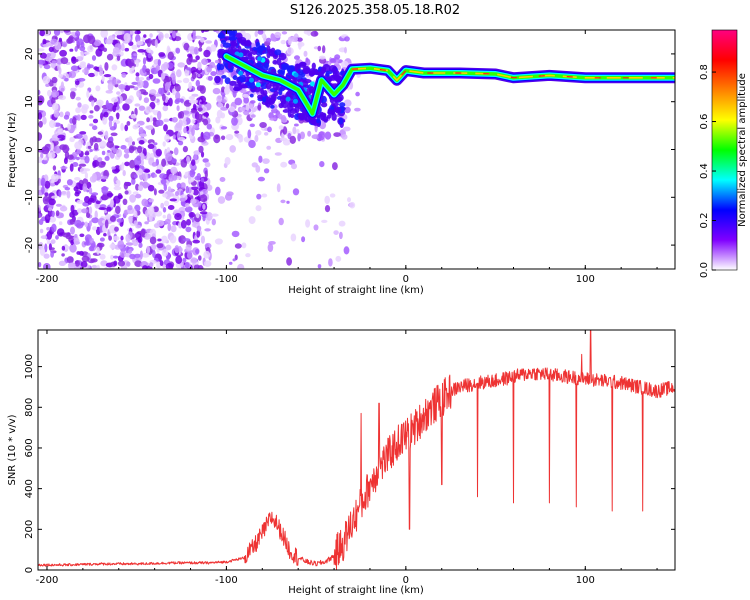 Image resolution: width=750 pixels, height=600 pixels. I want to click on spectrogram-ytick-label: 20, so click(29, 54).